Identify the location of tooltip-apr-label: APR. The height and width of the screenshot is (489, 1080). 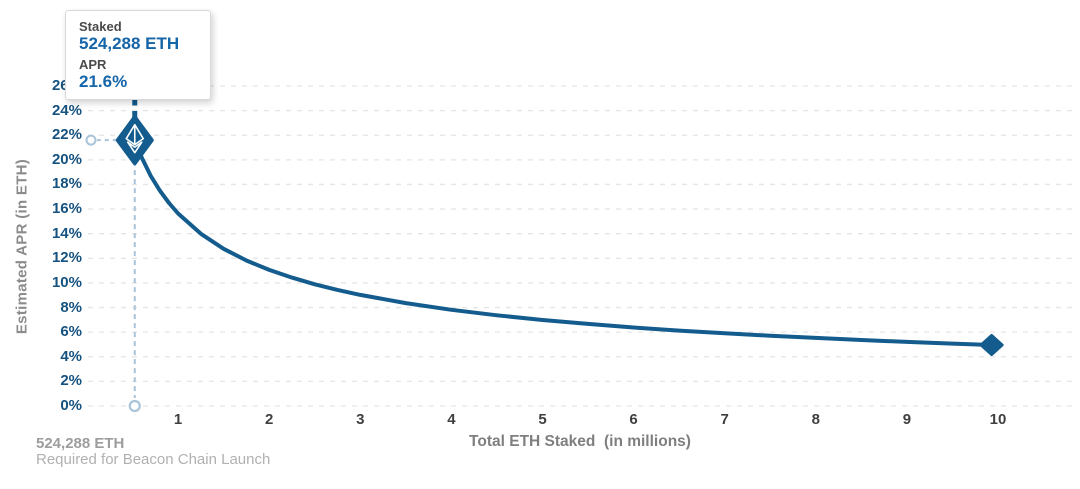
(93, 64).